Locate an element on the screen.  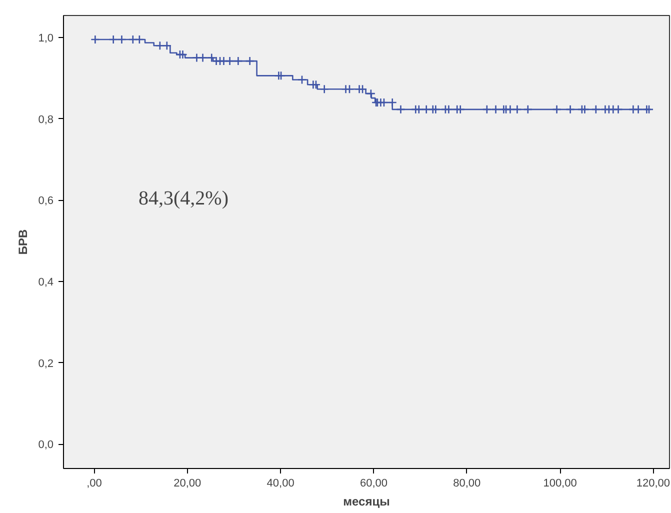
x-tick-label: 40,00 is located at coordinates (280, 484).